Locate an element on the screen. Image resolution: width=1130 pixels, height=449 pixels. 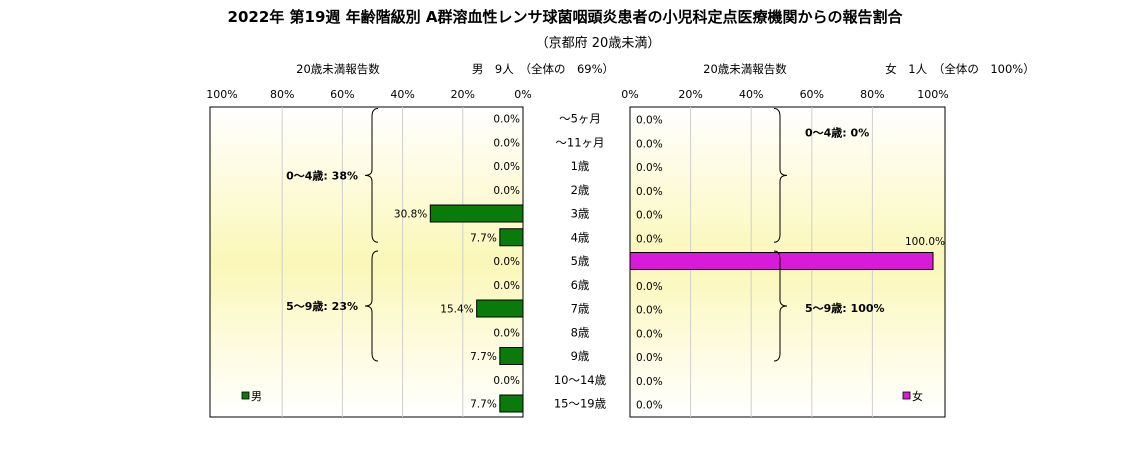
male-legend-label: 男 is located at coordinates (256, 396).